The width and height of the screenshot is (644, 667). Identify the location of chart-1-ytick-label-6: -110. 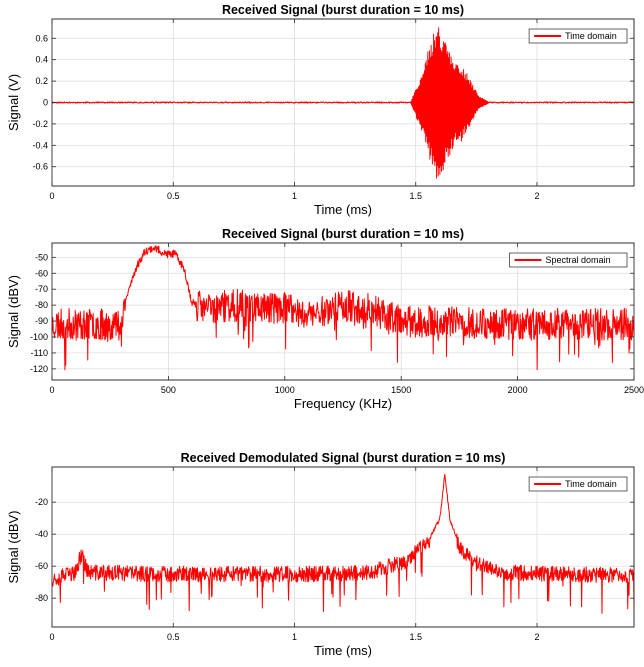
(39, 353).